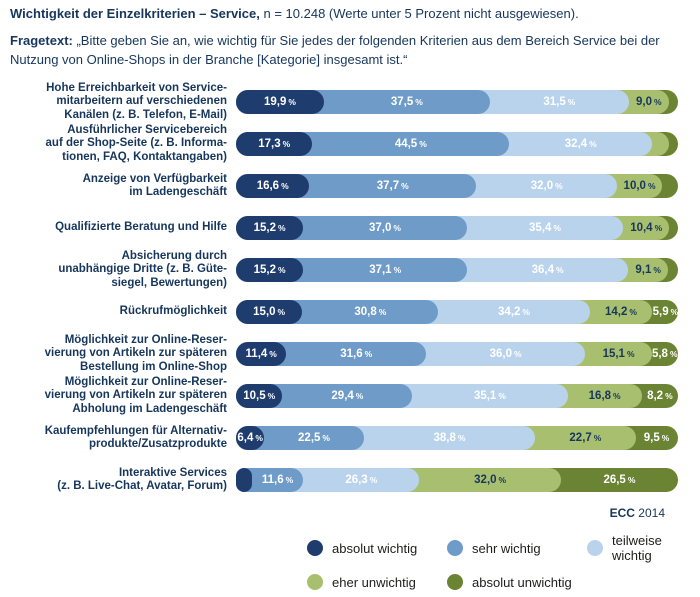 The height and width of the screenshot is (597, 700). Describe the element at coordinates (314, 438) in the screenshot. I see `bar-segment-value: 22,5%` at that location.